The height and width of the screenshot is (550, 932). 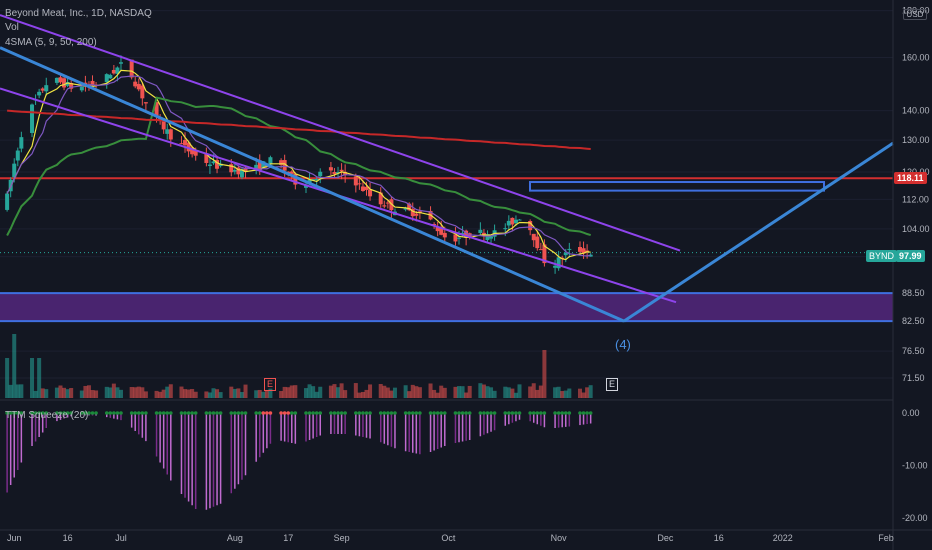 I want to click on earnings-marker-nov: E, so click(x=612, y=384).